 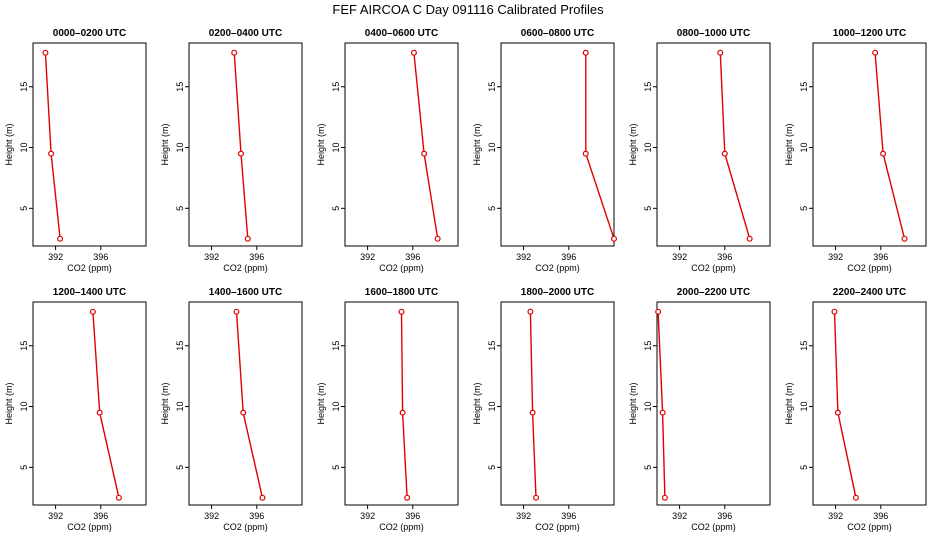 I want to click on panel-title: 1200–1400 UTC, so click(x=89, y=292).